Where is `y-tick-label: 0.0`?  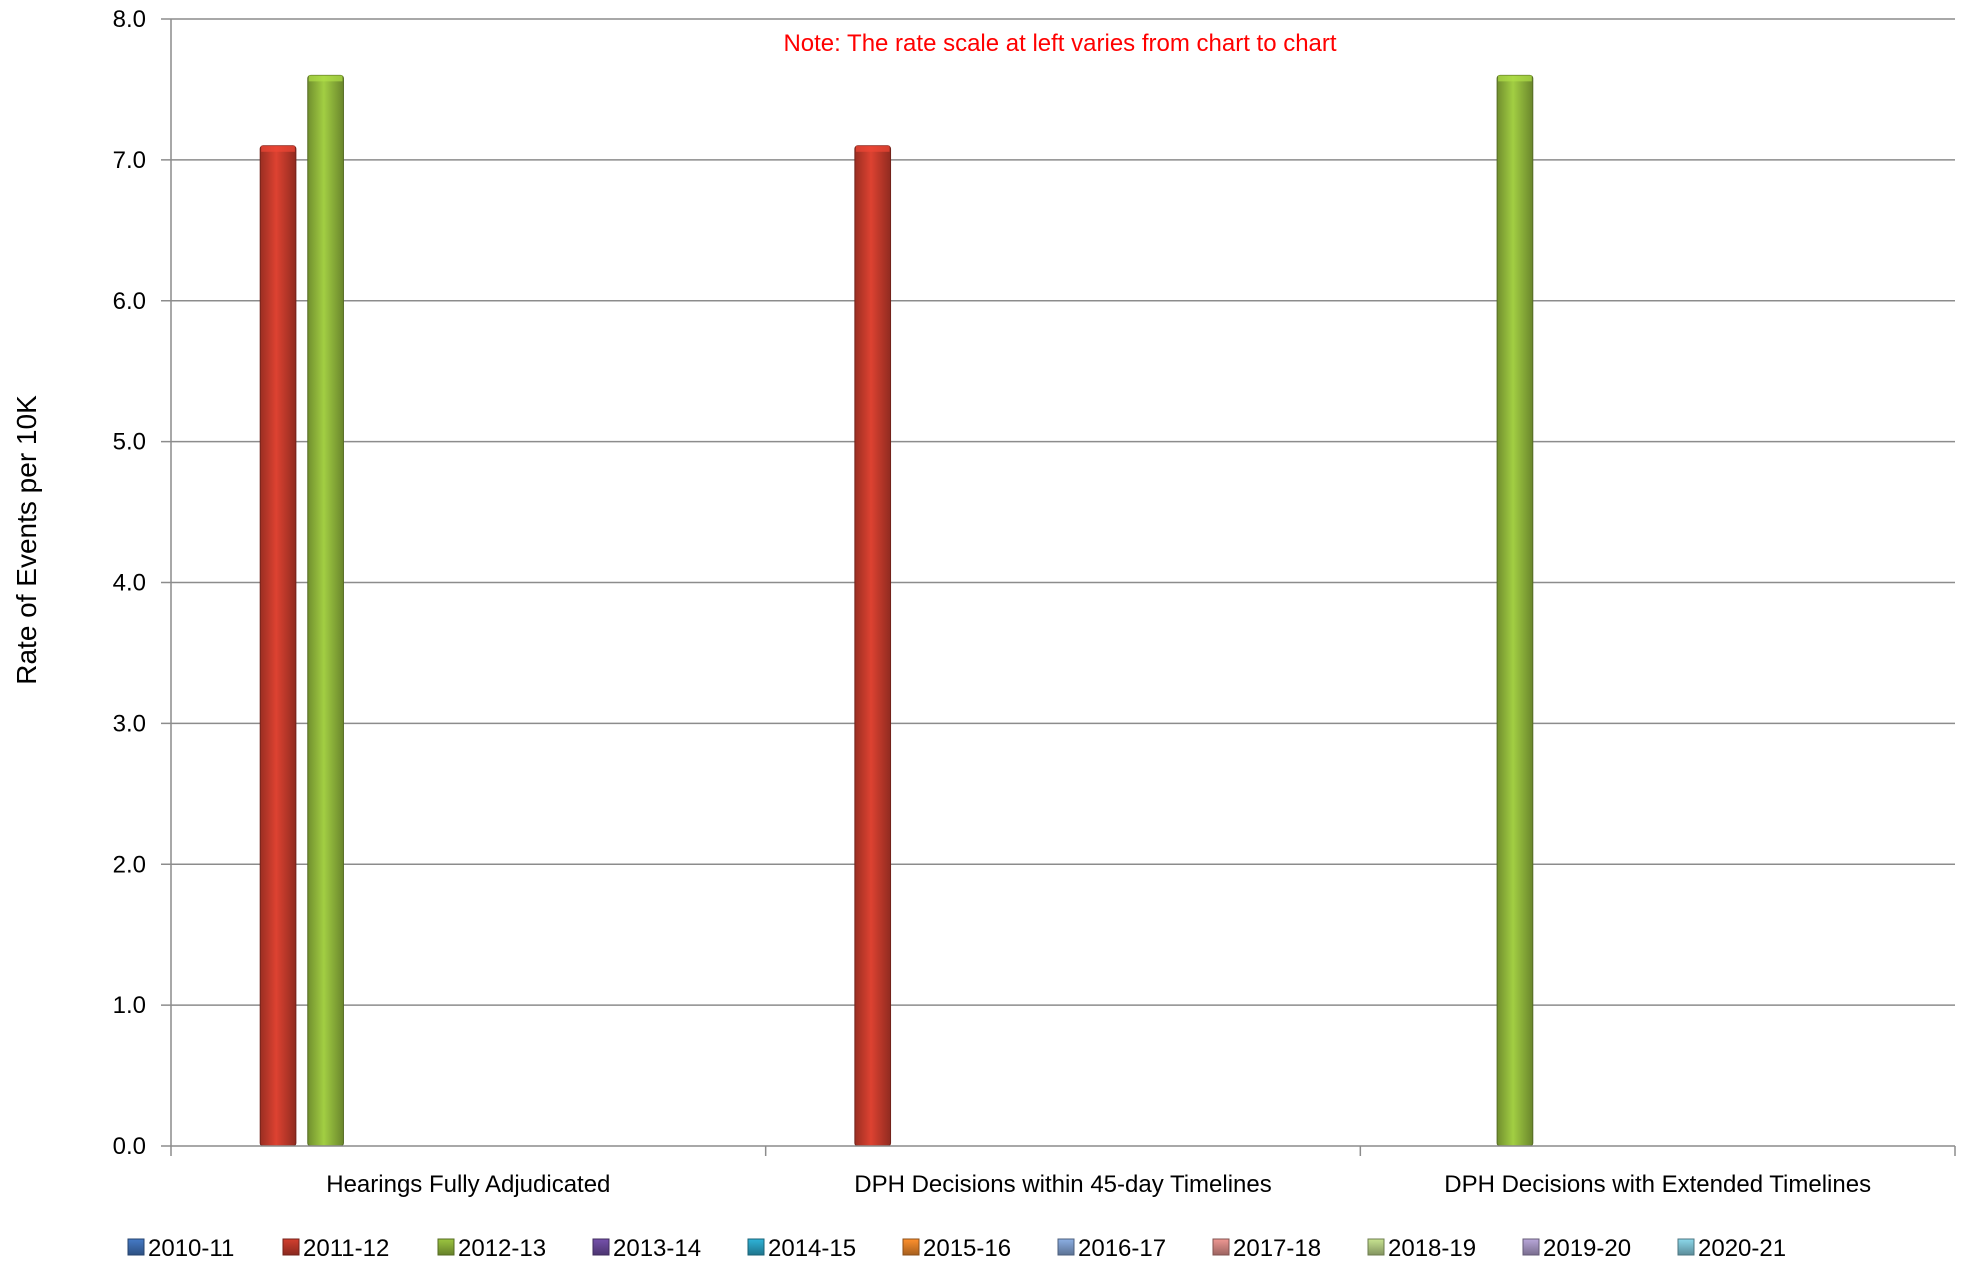
y-tick-label: 0.0 is located at coordinates (129, 1146).